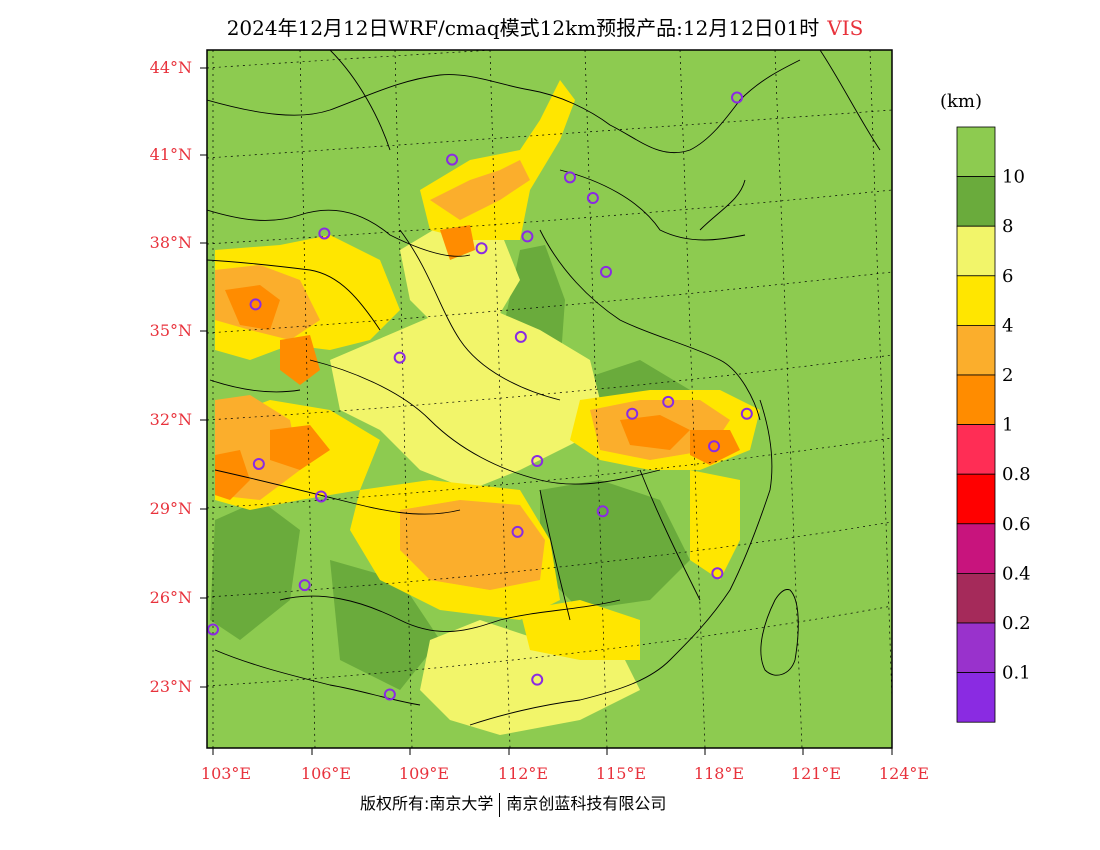  I want to click on colorbar-label: 0.8, so click(1016, 474).